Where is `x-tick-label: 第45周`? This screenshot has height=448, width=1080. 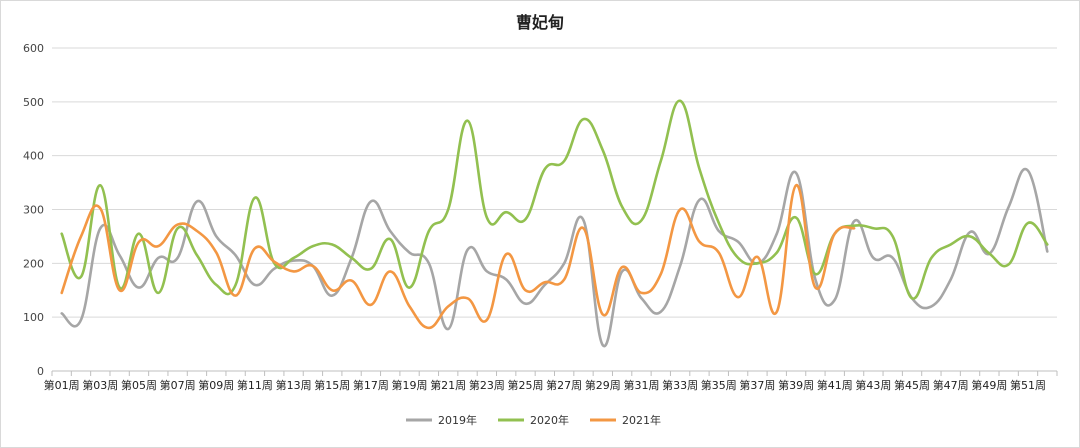
x-tick-label: 第45周 is located at coordinates (912, 385).